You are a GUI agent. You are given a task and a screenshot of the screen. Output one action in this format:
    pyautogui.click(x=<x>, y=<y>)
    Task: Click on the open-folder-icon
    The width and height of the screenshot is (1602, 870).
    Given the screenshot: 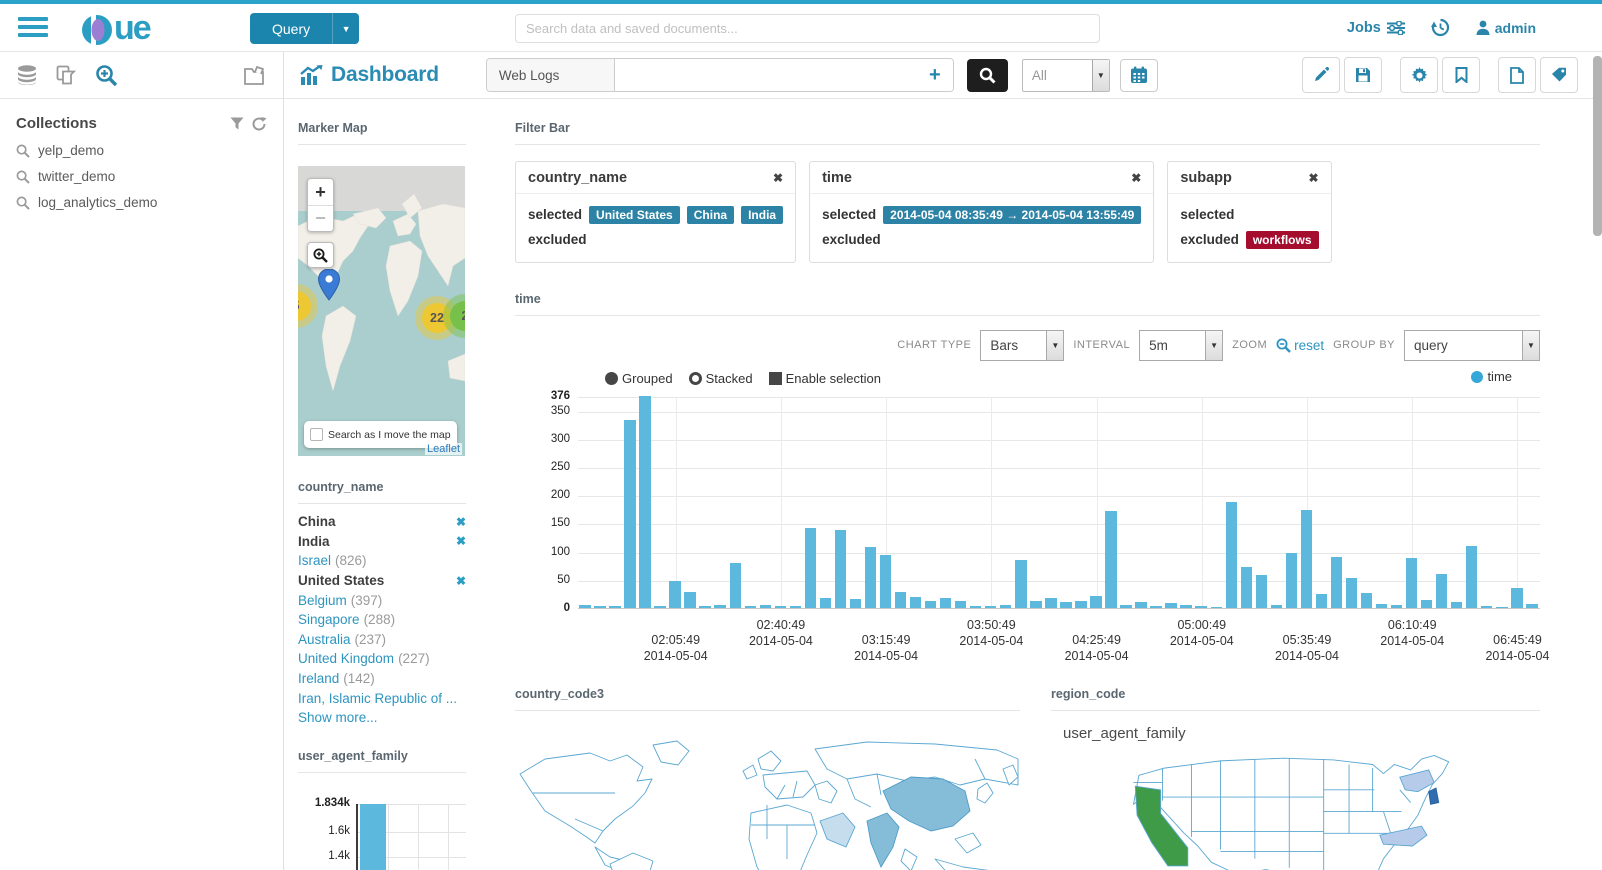 What is the action you would take?
    pyautogui.click(x=255, y=75)
    